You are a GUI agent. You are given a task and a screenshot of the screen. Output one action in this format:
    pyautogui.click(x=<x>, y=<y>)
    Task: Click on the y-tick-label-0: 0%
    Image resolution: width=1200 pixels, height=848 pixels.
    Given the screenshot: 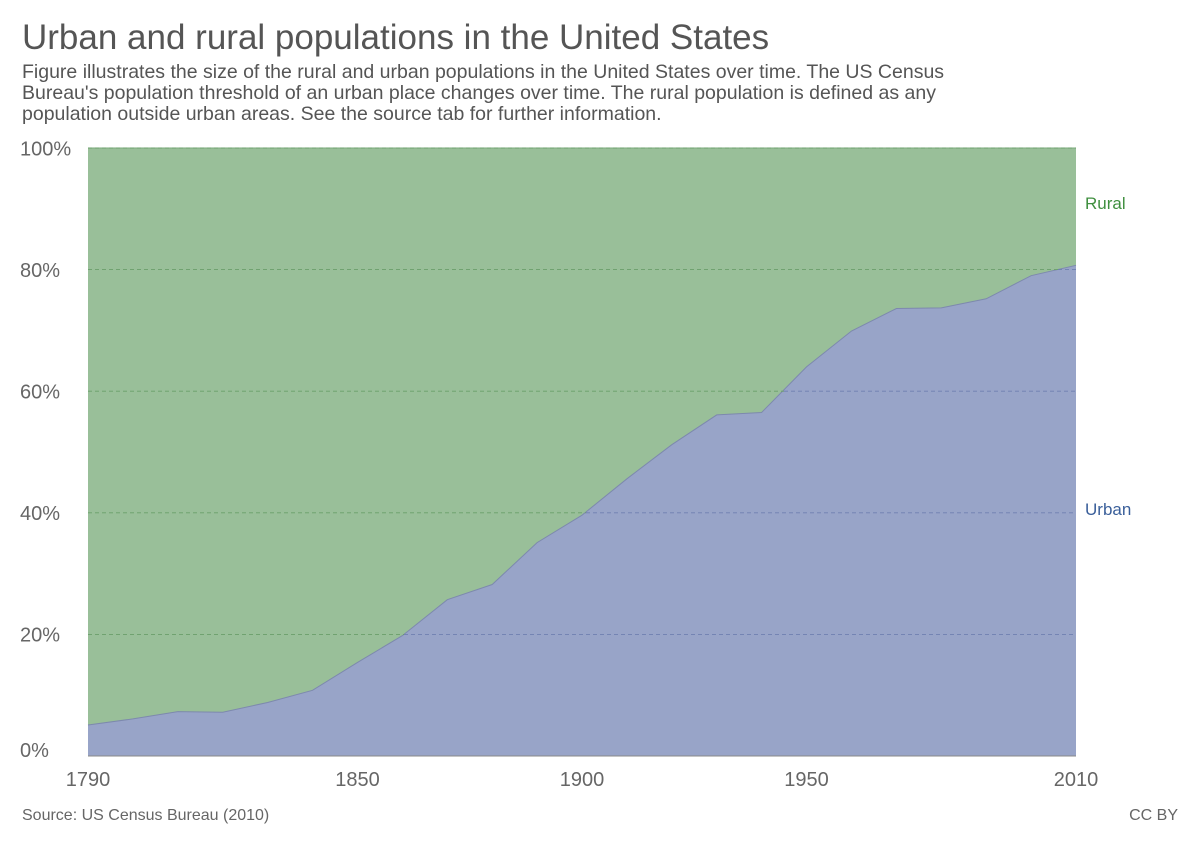 What is the action you would take?
    pyautogui.click(x=34, y=751)
    